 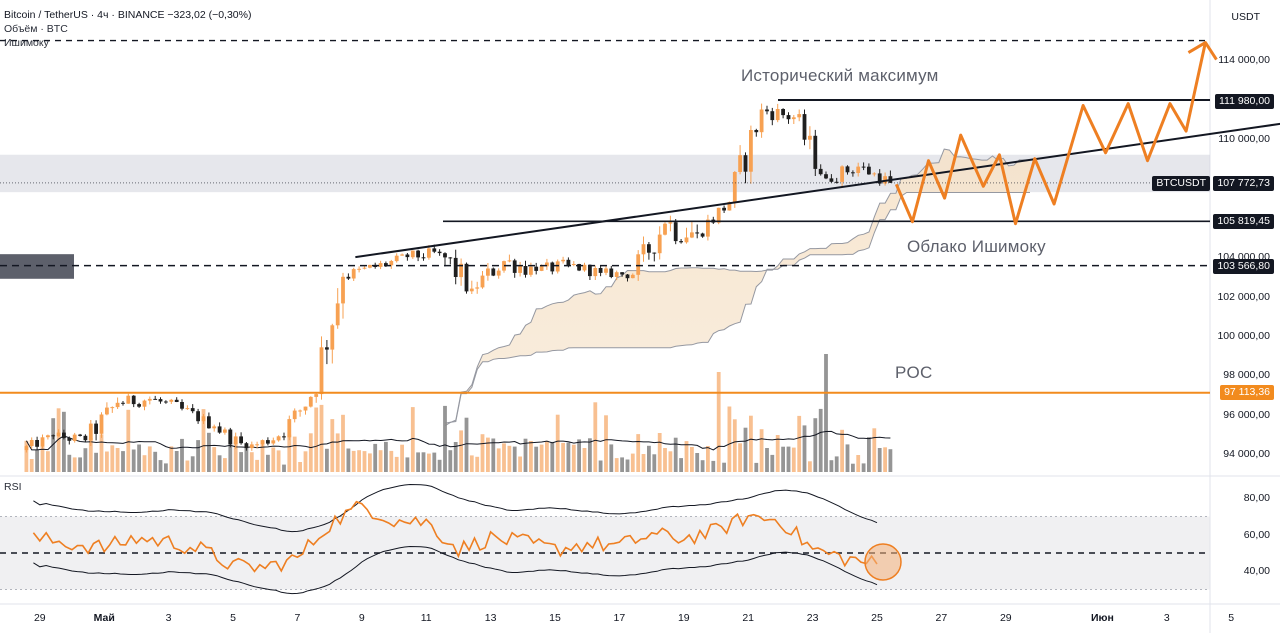 What do you see at coordinates (6, 324) in the screenshot?
I see `chevron-left-icon: ‹` at bounding box center [6, 324].